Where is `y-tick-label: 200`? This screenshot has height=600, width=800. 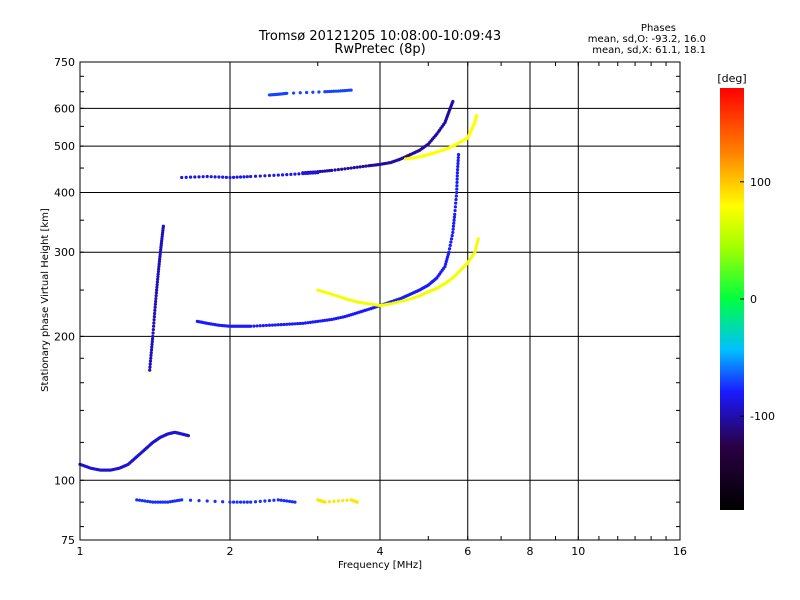 y-tick-label: 200 is located at coordinates (64, 336).